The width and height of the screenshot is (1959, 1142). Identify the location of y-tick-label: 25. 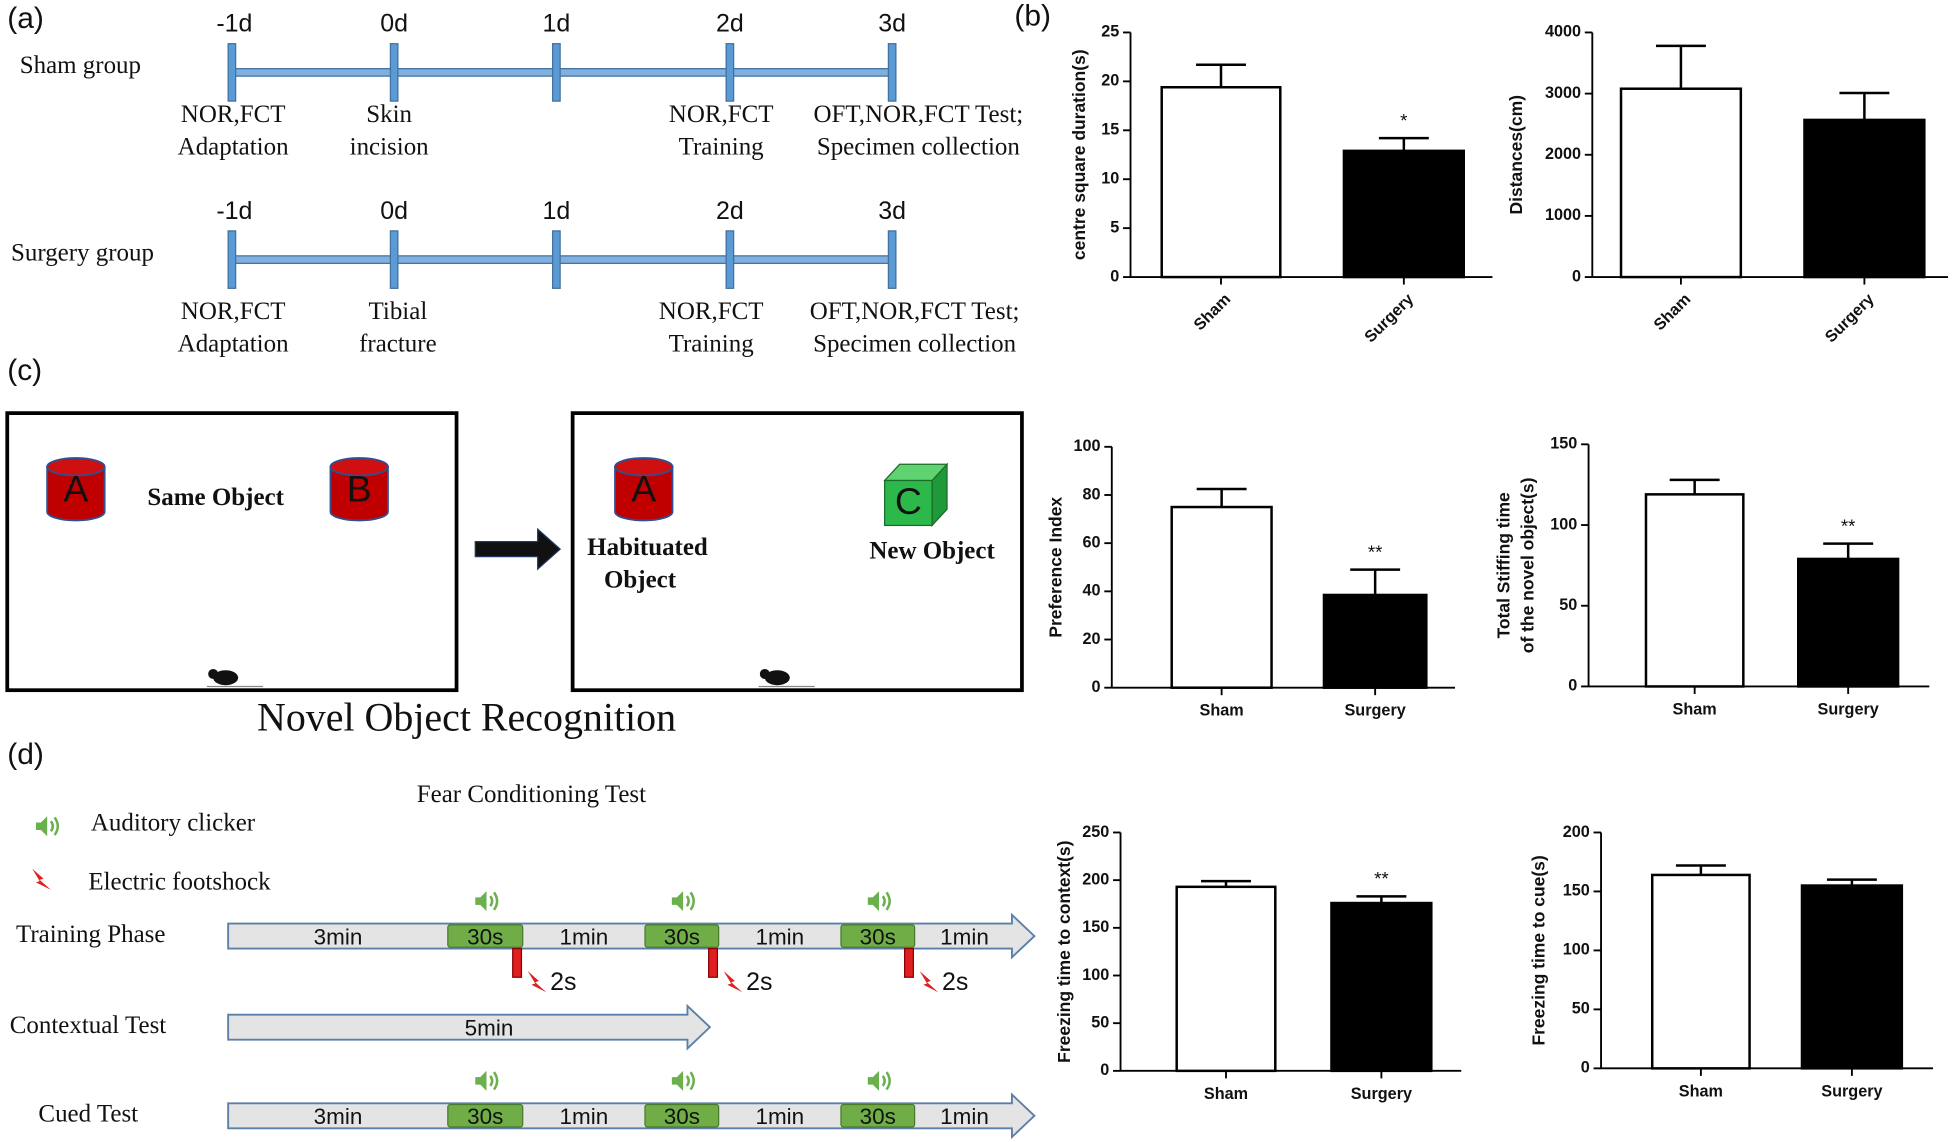
(1110, 32).